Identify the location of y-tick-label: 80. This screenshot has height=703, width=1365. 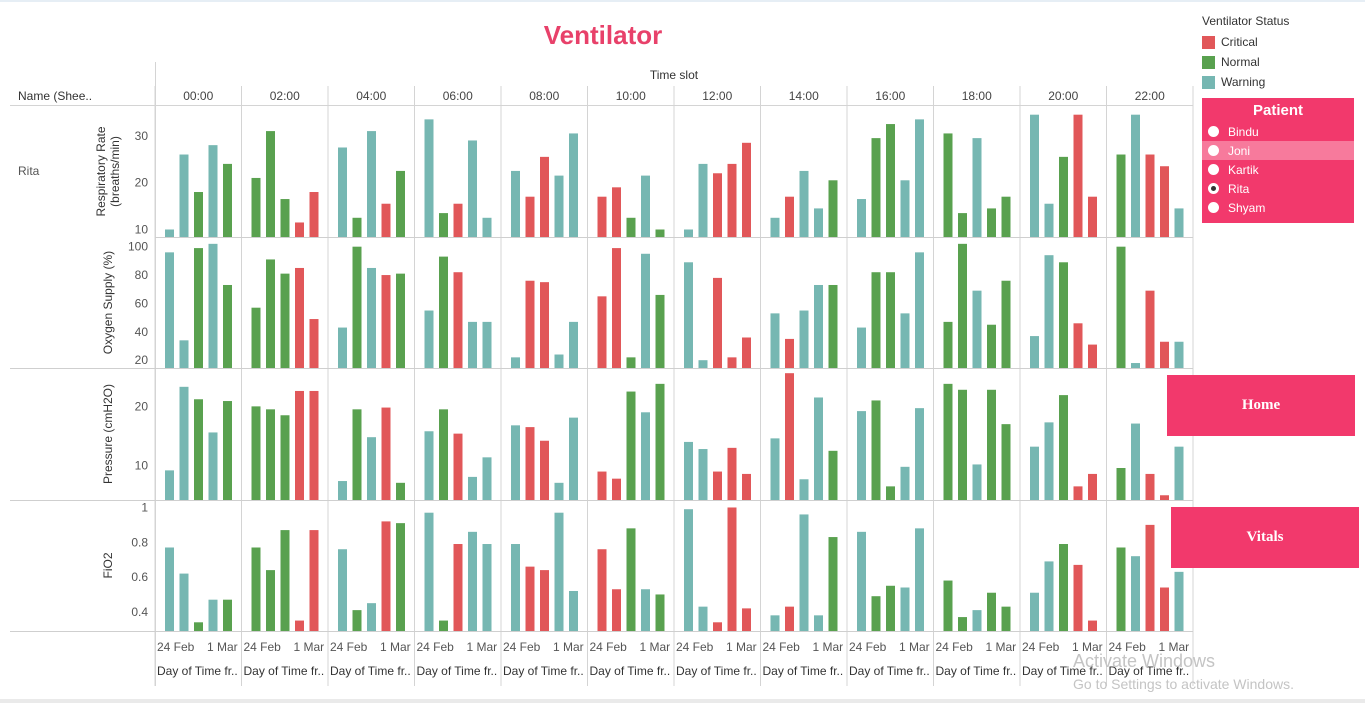
(142, 275).